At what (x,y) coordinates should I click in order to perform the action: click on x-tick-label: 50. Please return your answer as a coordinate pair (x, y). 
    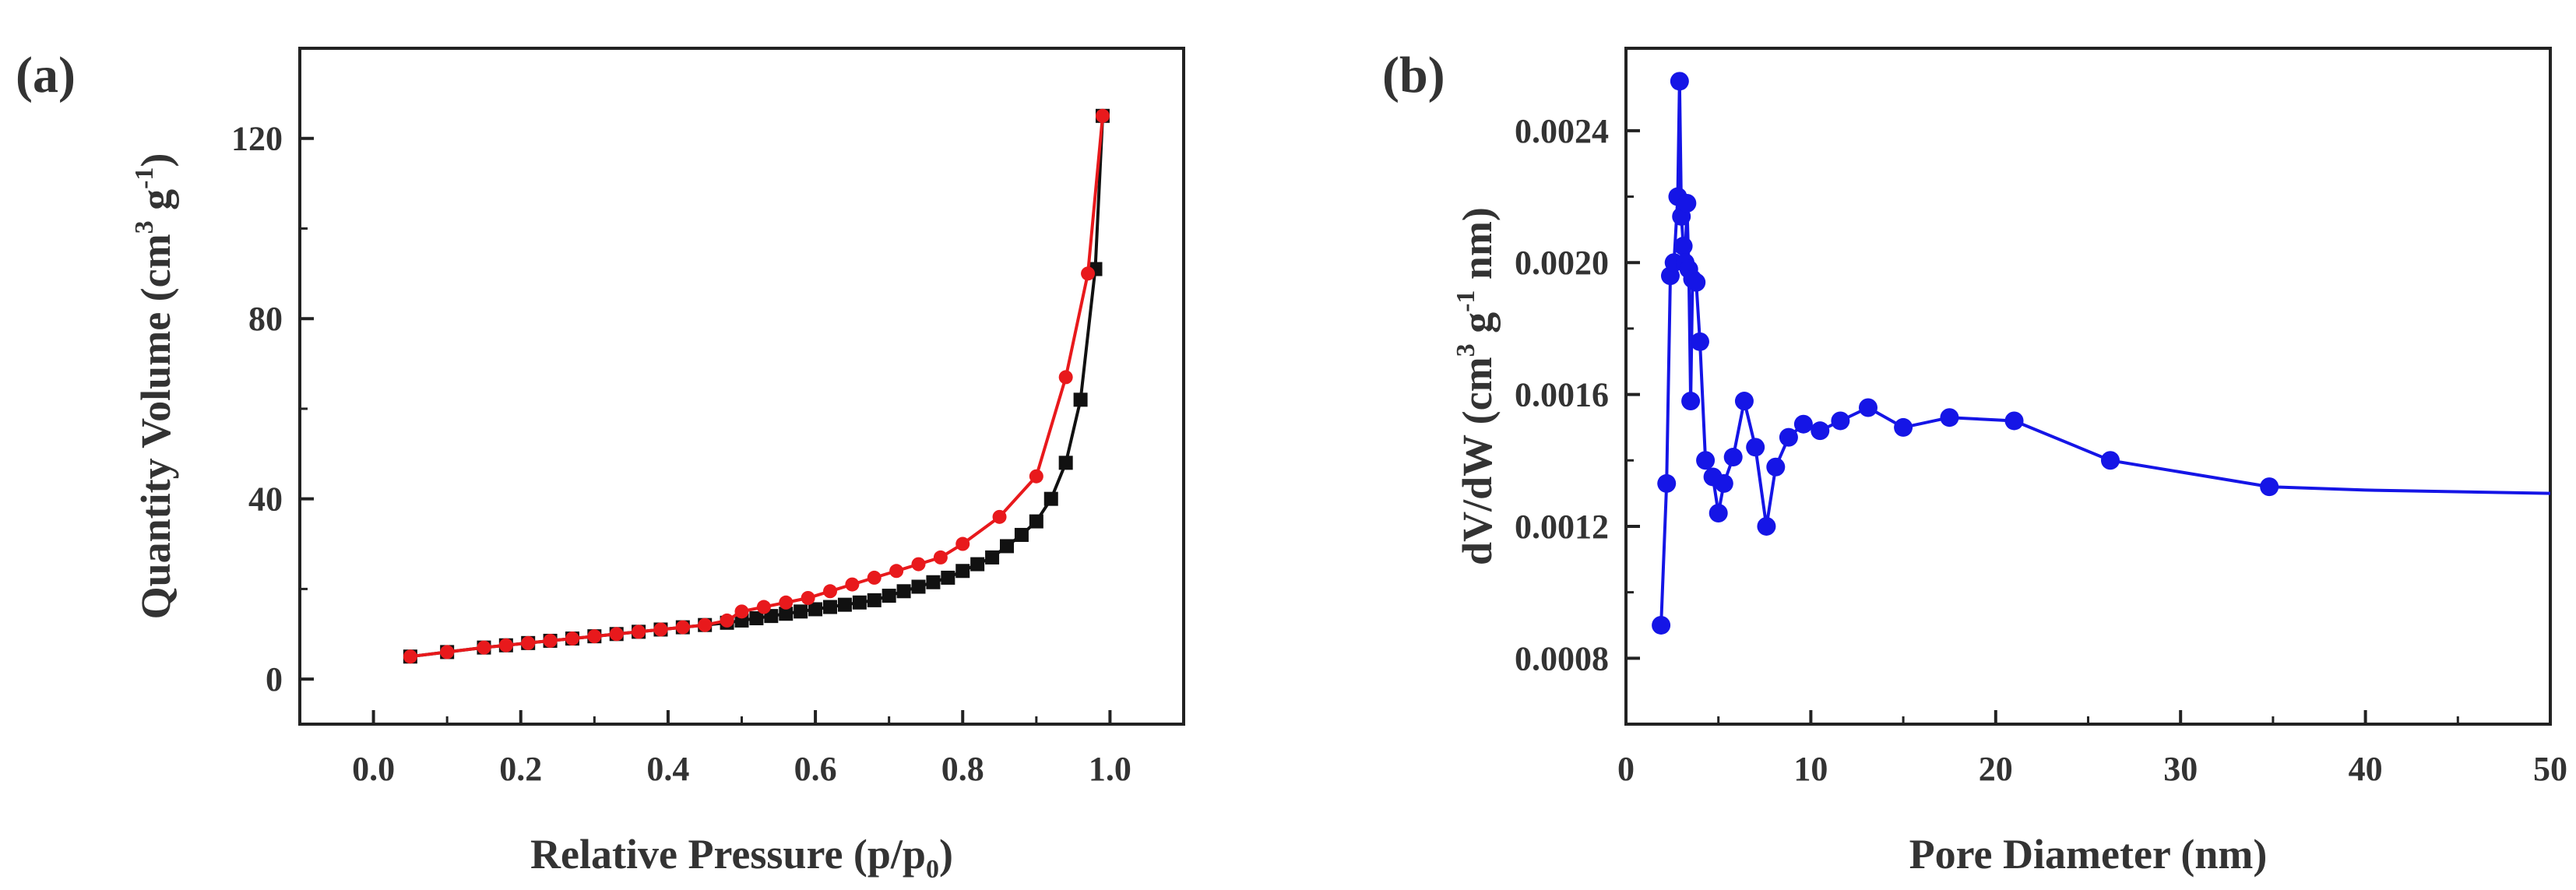
    Looking at the image, I should click on (2550, 769).